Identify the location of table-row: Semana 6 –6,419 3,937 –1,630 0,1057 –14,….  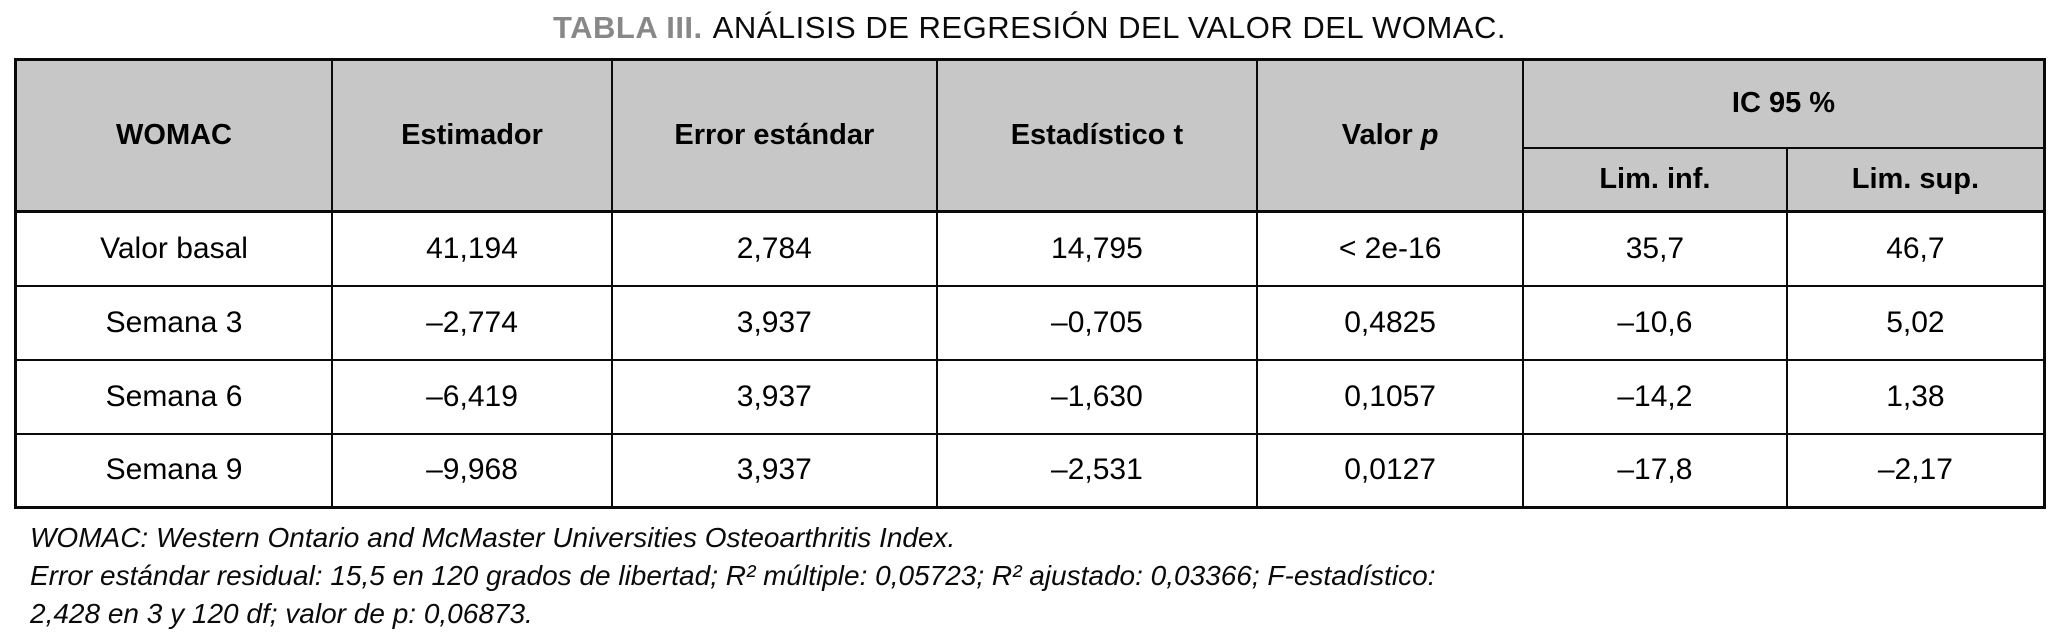
(1030, 396).